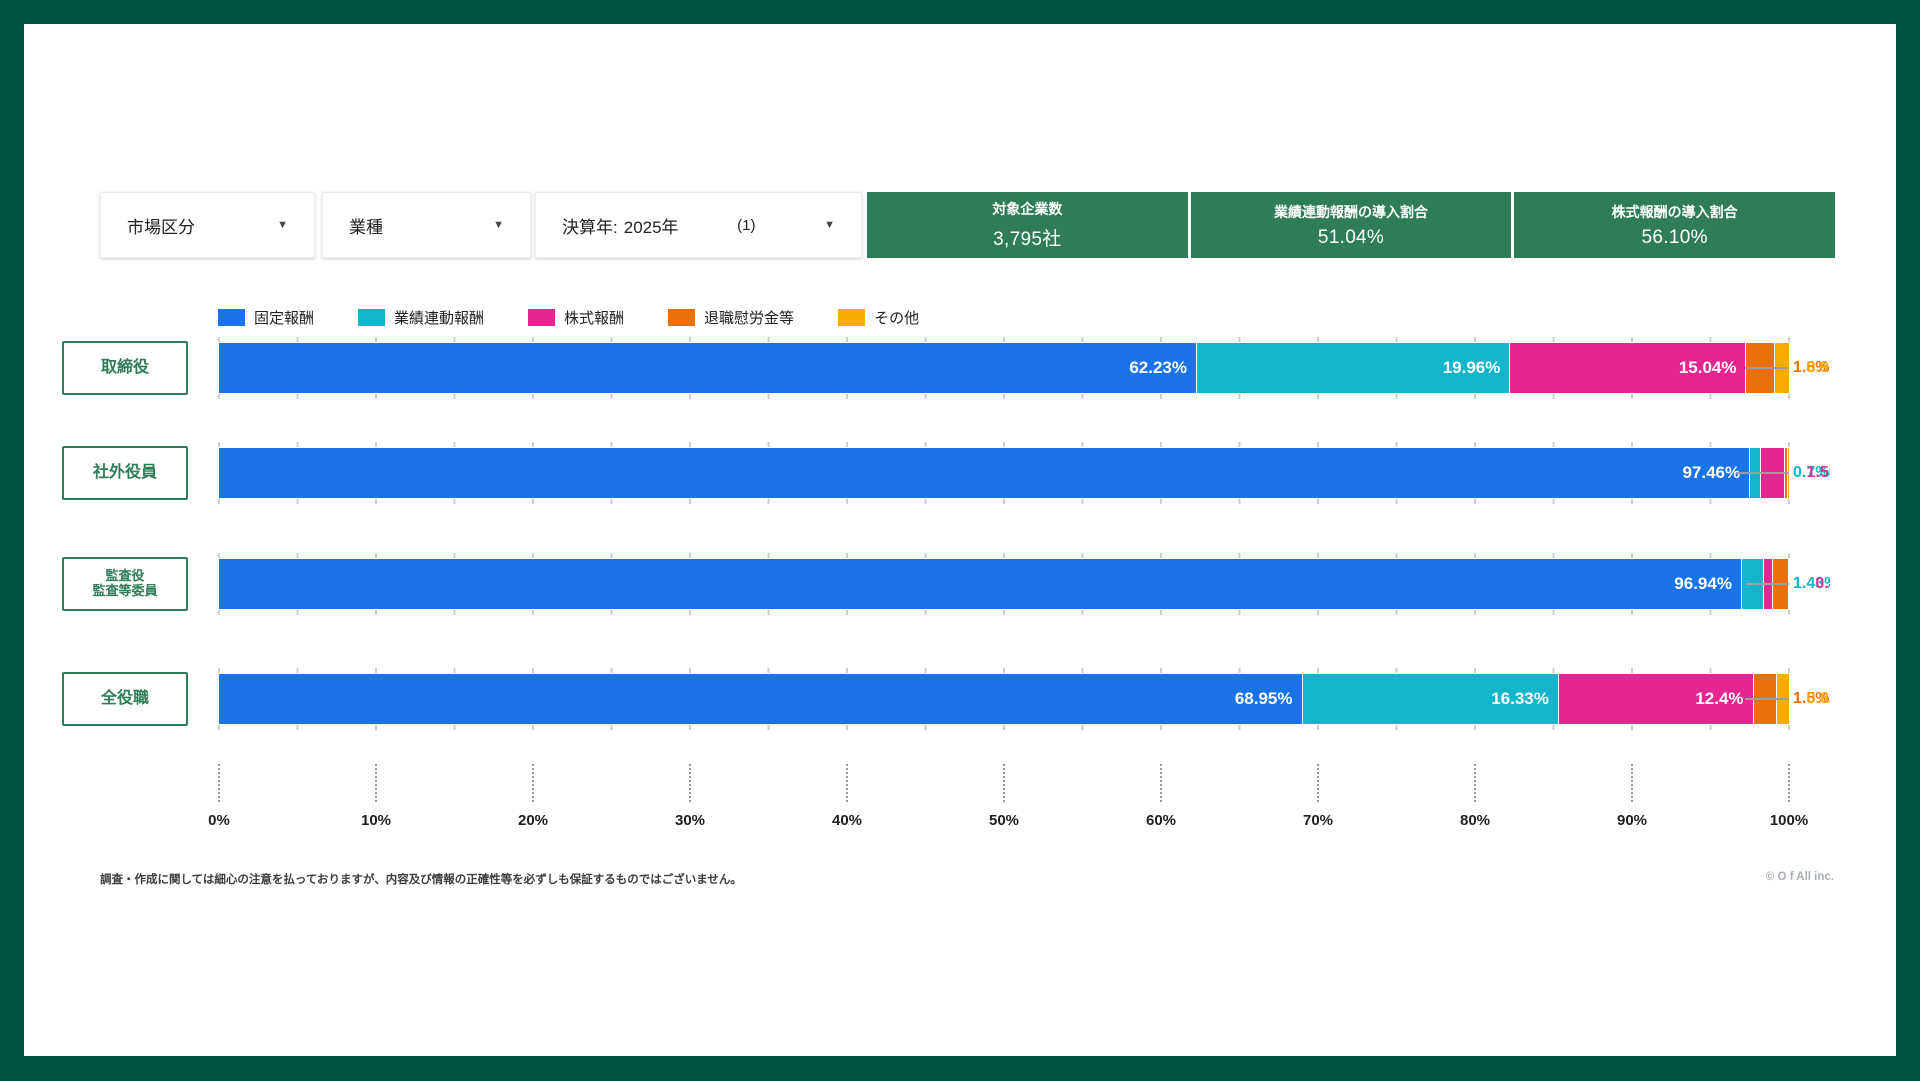 This screenshot has height=1081, width=1920. Describe the element at coordinates (594, 318) in the screenshot. I see `legend-label: 株式報酬` at that location.